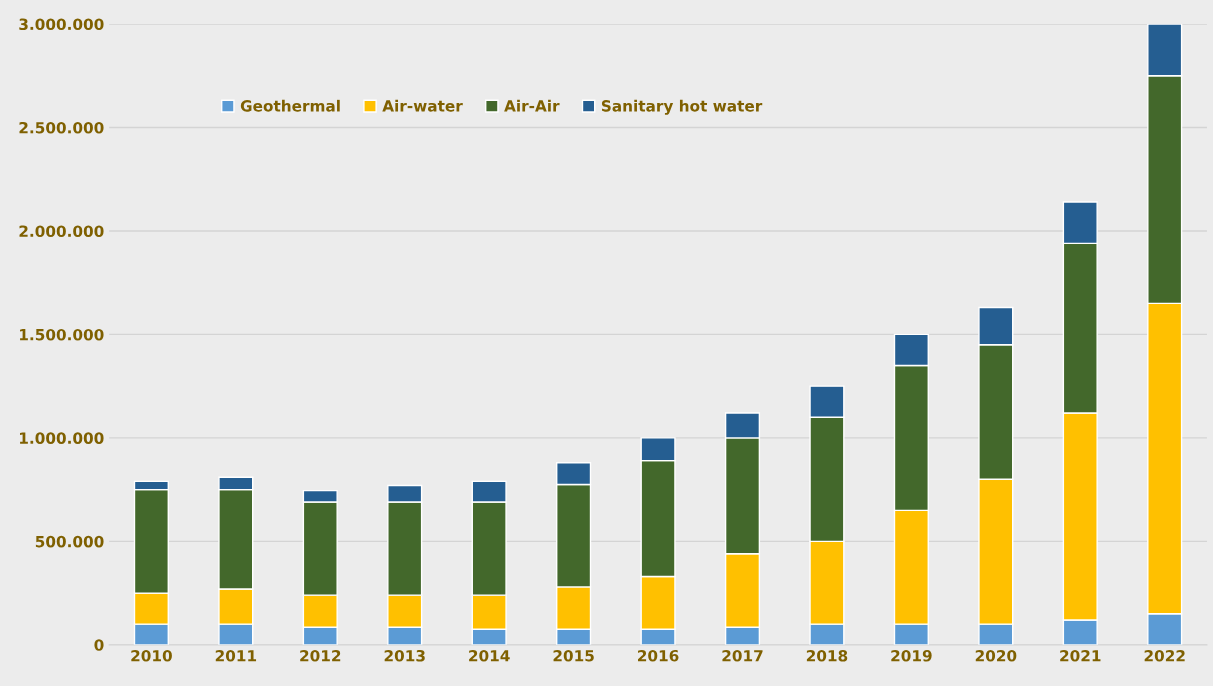 This screenshot has height=686, width=1213. Describe the element at coordinates (62, 438) in the screenshot. I see `y-tick-label: 1.000.000` at that location.